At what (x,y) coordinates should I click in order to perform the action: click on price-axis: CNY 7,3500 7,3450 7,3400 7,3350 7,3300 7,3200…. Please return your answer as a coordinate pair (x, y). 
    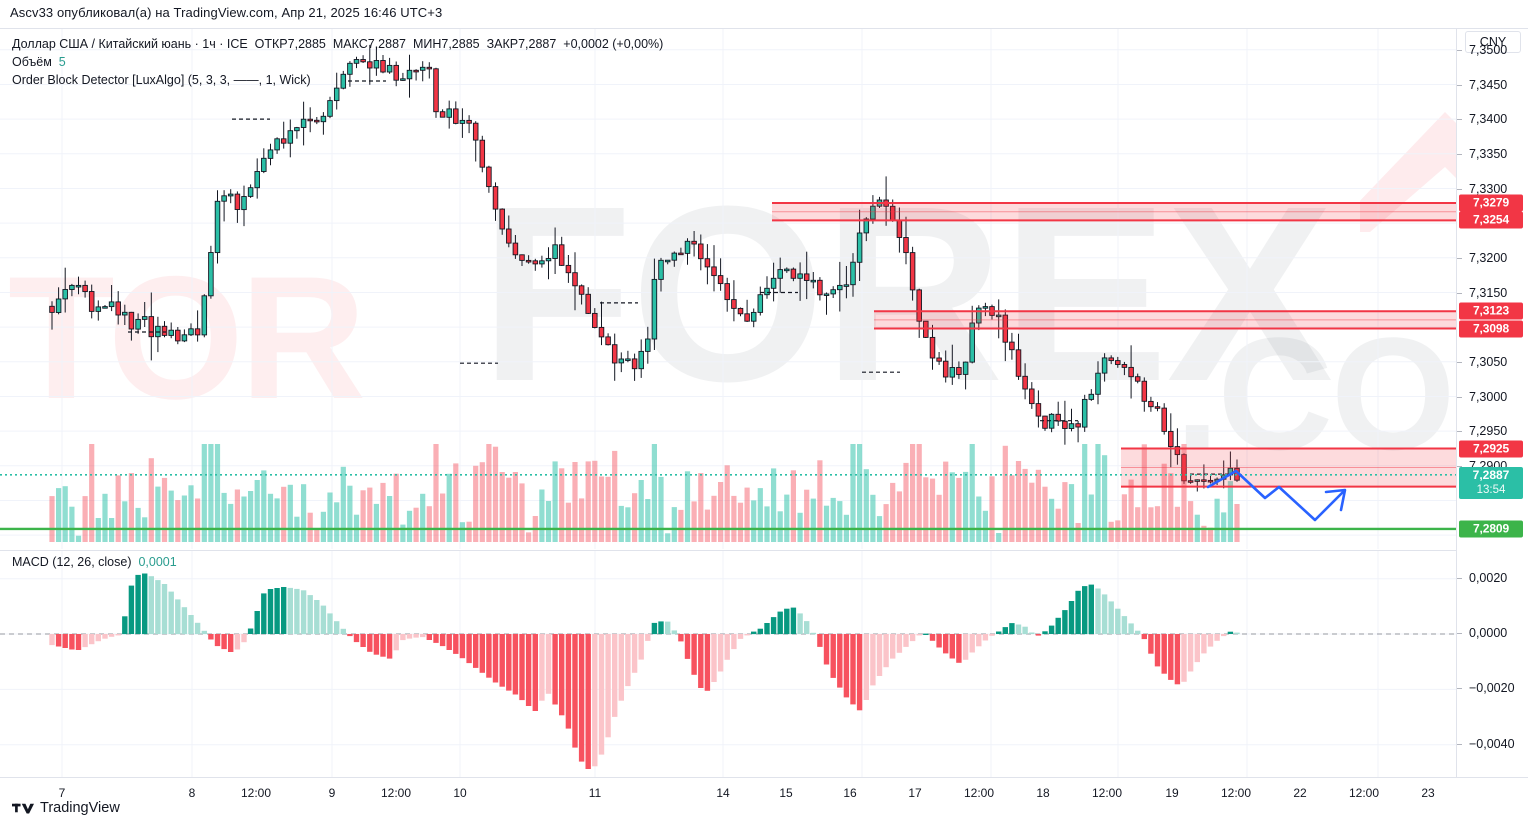
    Looking at the image, I should click on (1492, 403).